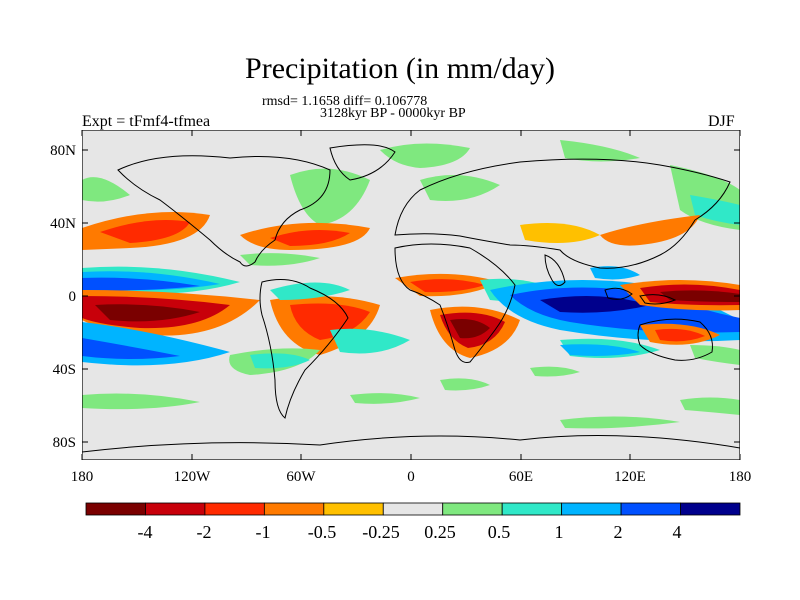 The height and width of the screenshot is (600, 800). What do you see at coordinates (146, 121) in the screenshot?
I see `experiment-label: Expt = tFmf4-tfmea` at bounding box center [146, 121].